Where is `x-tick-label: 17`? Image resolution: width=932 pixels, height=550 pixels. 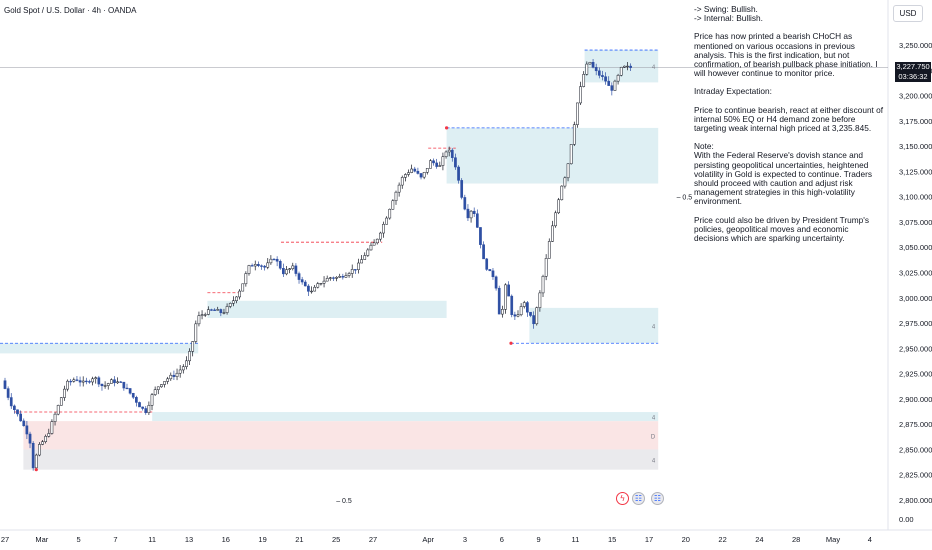
x-tick-label: 17 is located at coordinates (649, 539).